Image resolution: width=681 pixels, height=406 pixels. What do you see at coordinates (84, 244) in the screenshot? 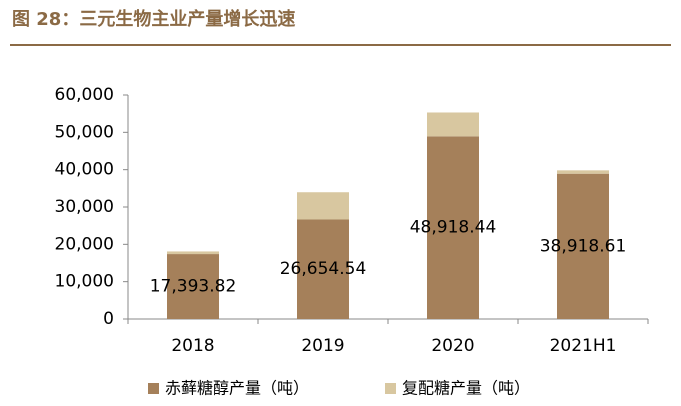
I see `y-tick-label: 20,000` at bounding box center [84, 244].